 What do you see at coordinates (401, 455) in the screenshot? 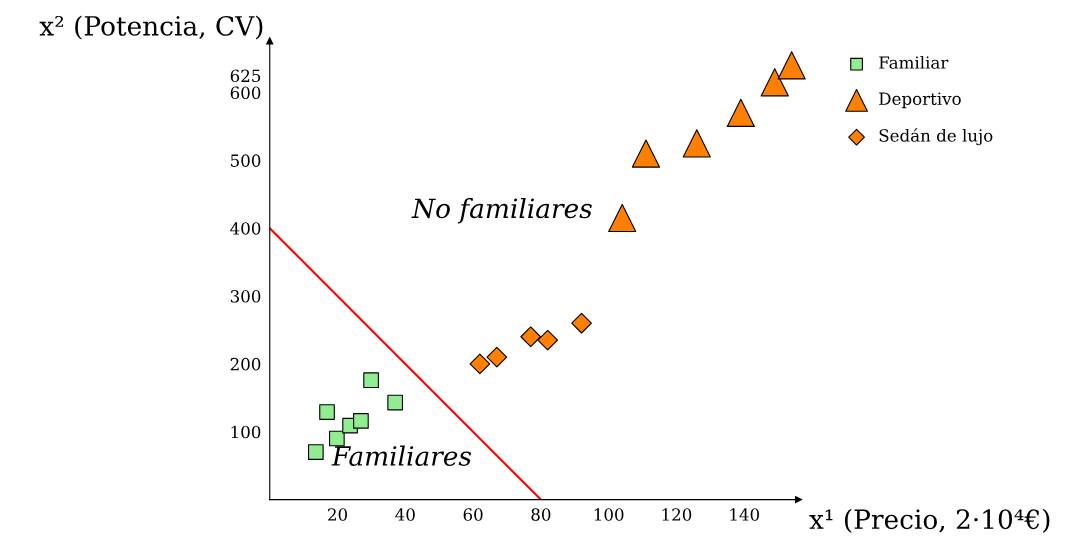
I see `annotation: Familiares` at bounding box center [401, 455].